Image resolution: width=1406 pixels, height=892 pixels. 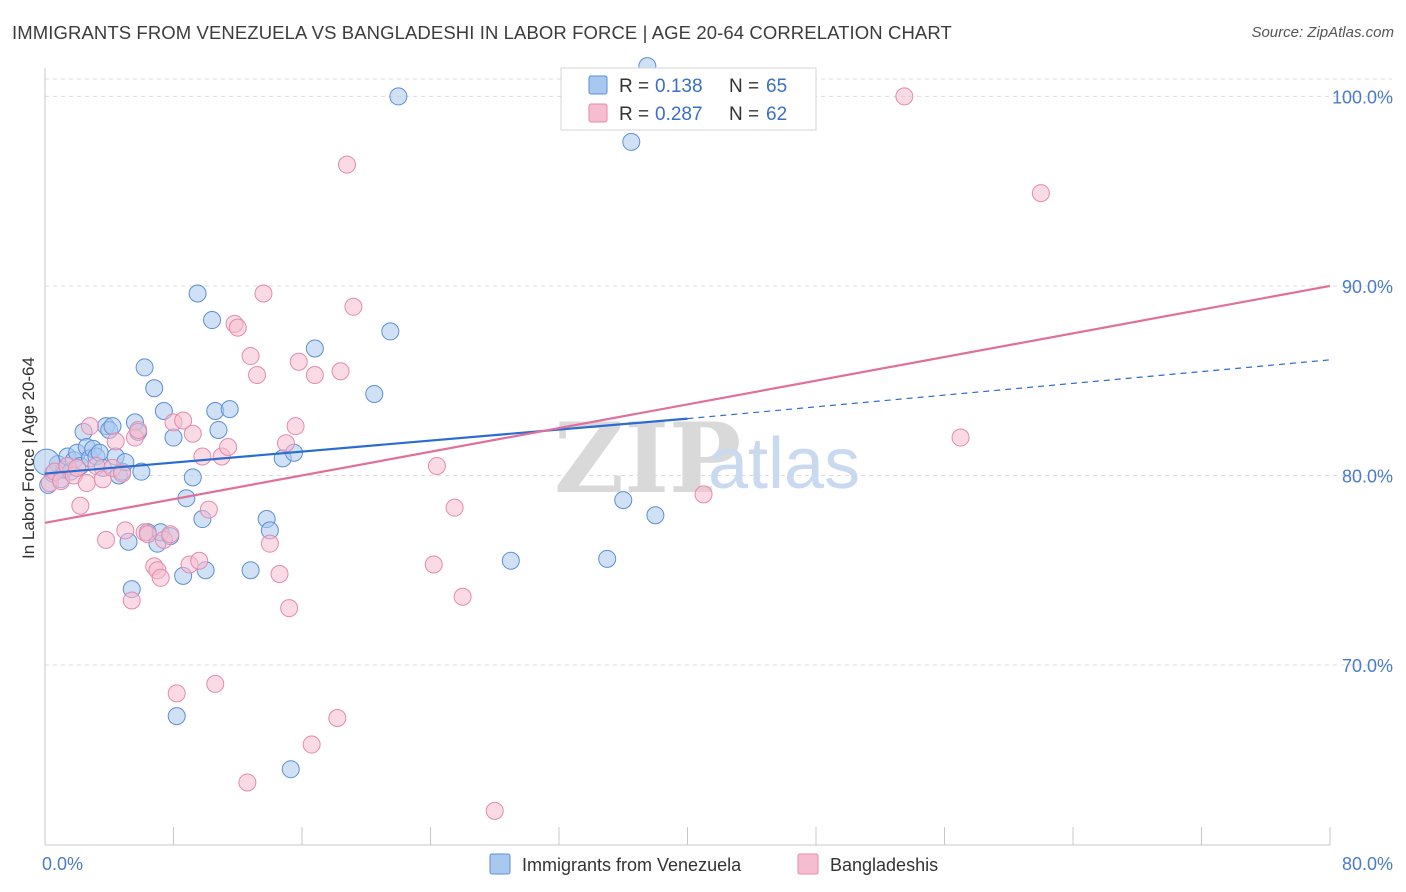 I want to click on bottom-legend-blue-label: Immigrants from Venezuela, so click(x=632, y=865).